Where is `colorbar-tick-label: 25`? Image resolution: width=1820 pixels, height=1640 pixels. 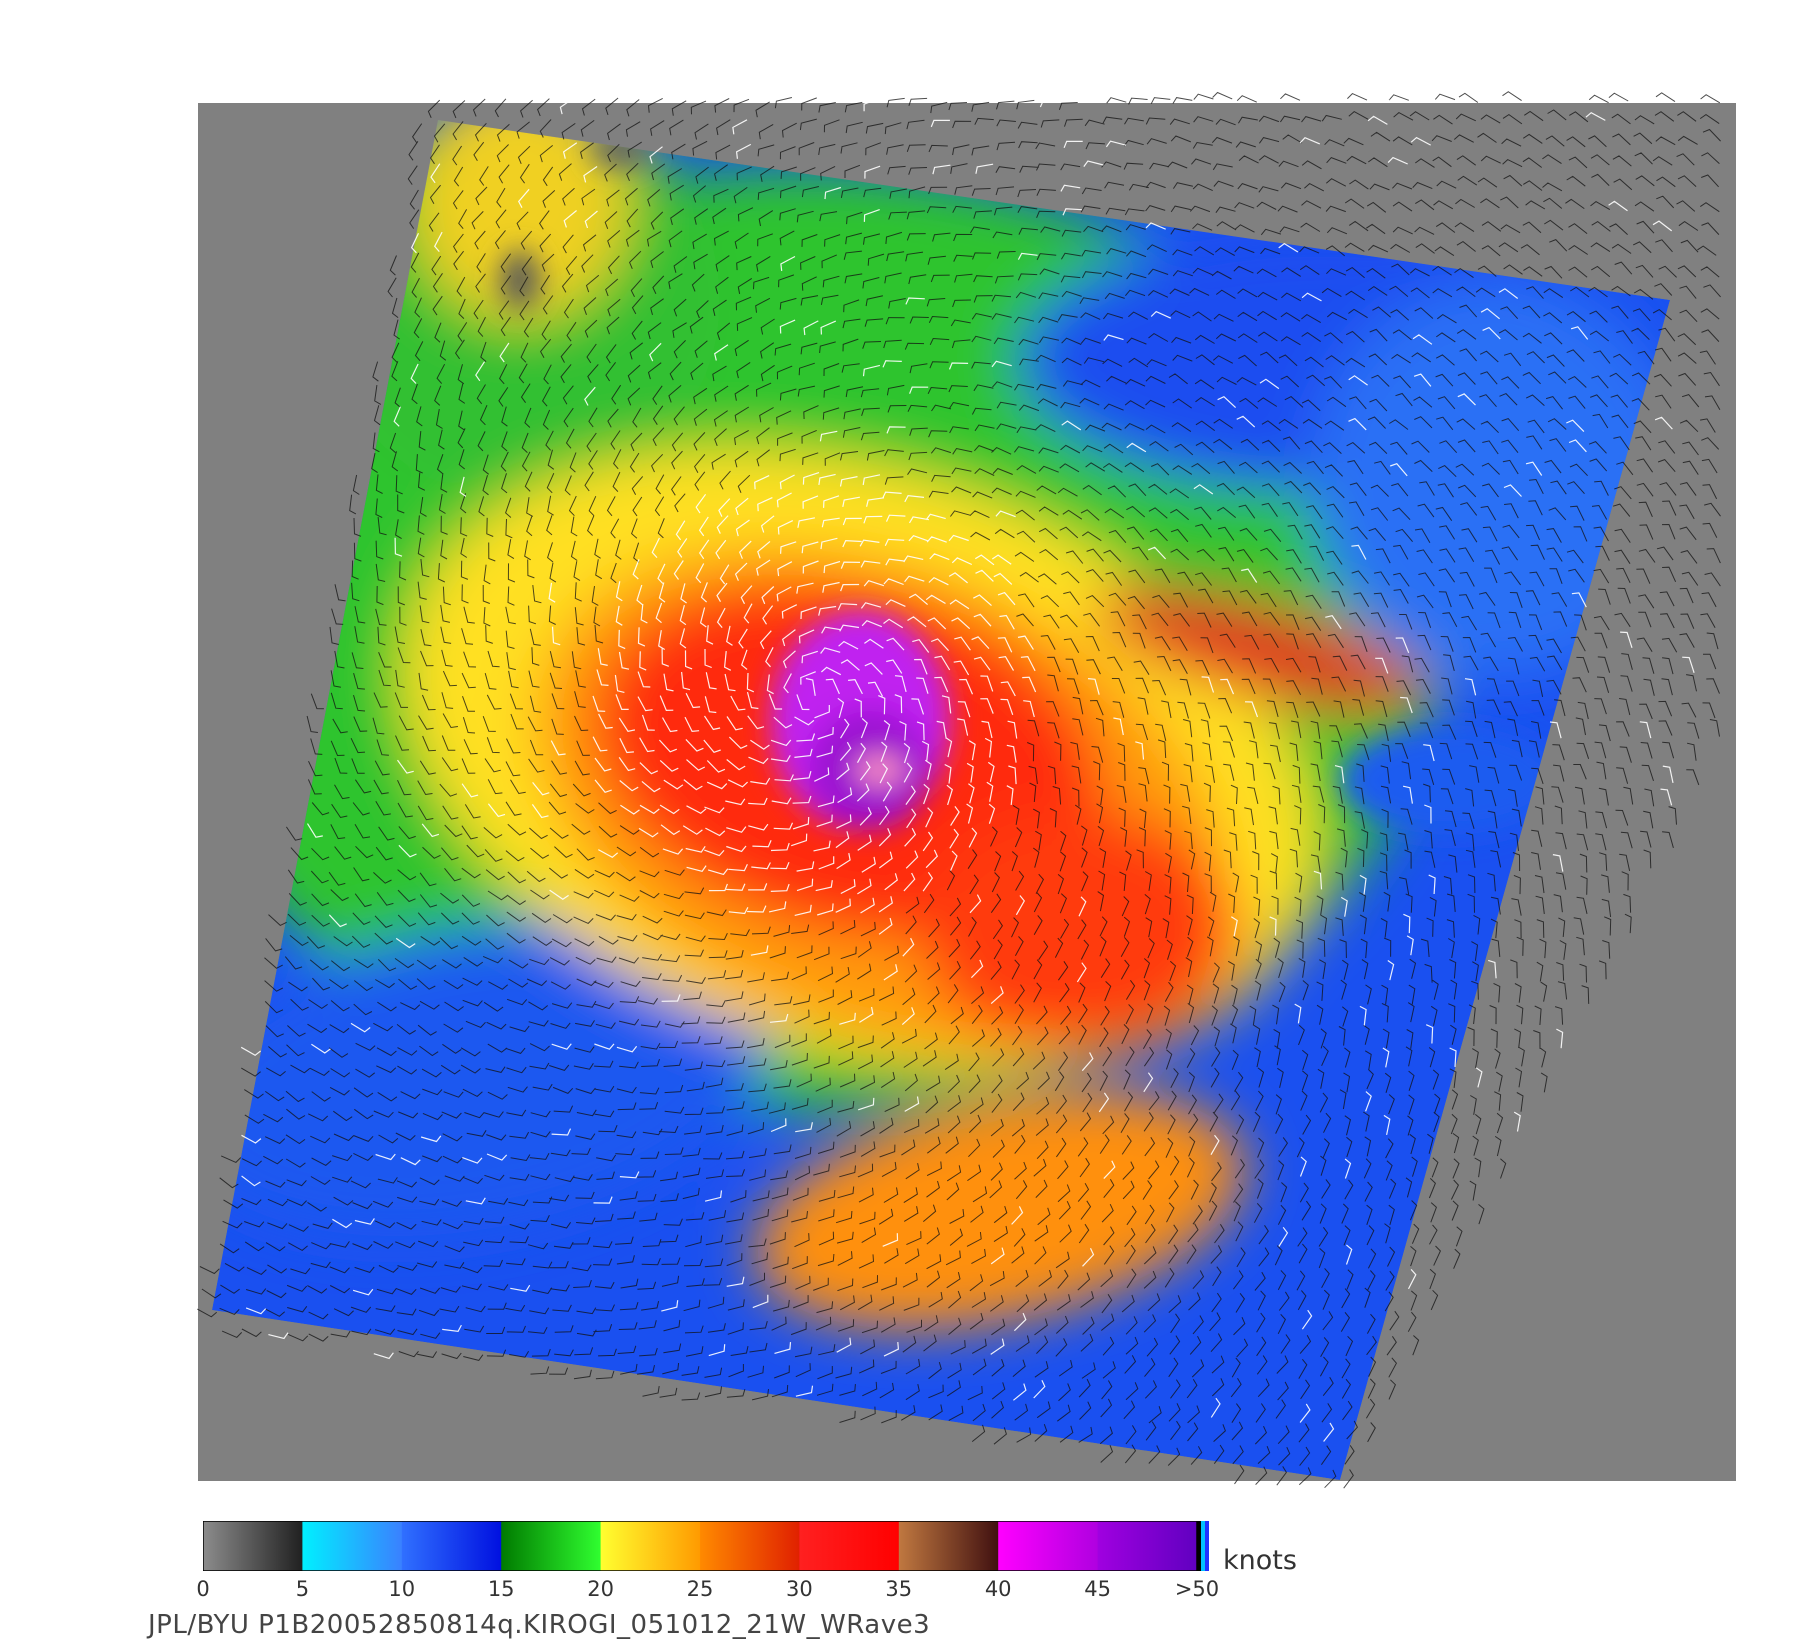 colorbar-tick-label: 25 is located at coordinates (700, 1589).